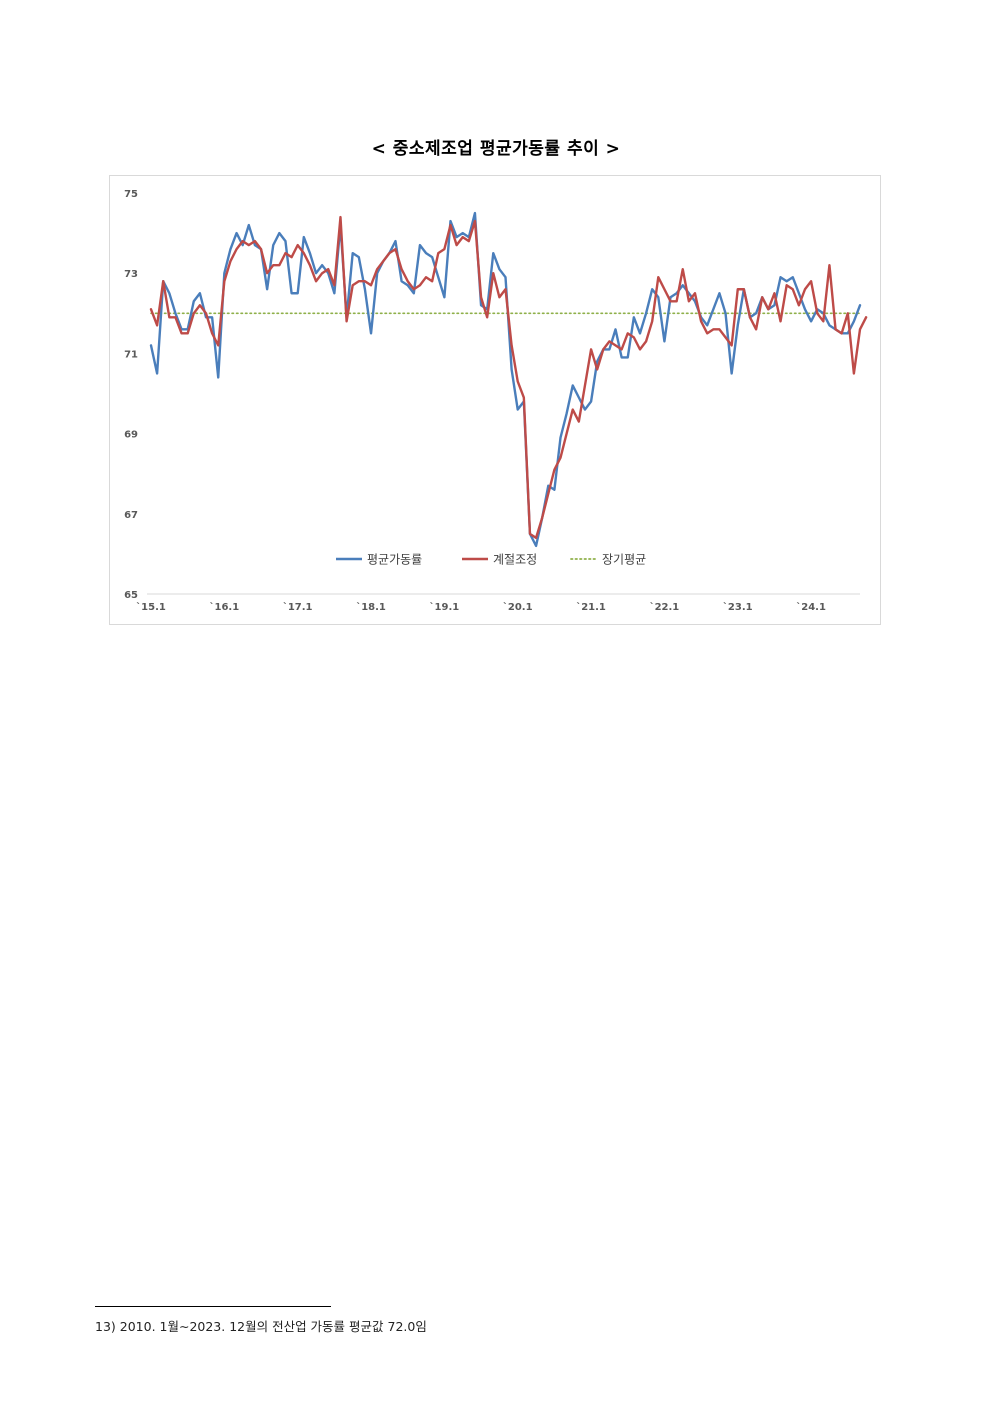 The height and width of the screenshot is (1403, 992). I want to click on legend: 평균가동률 계절조정 장기평균, so click(491, 560).